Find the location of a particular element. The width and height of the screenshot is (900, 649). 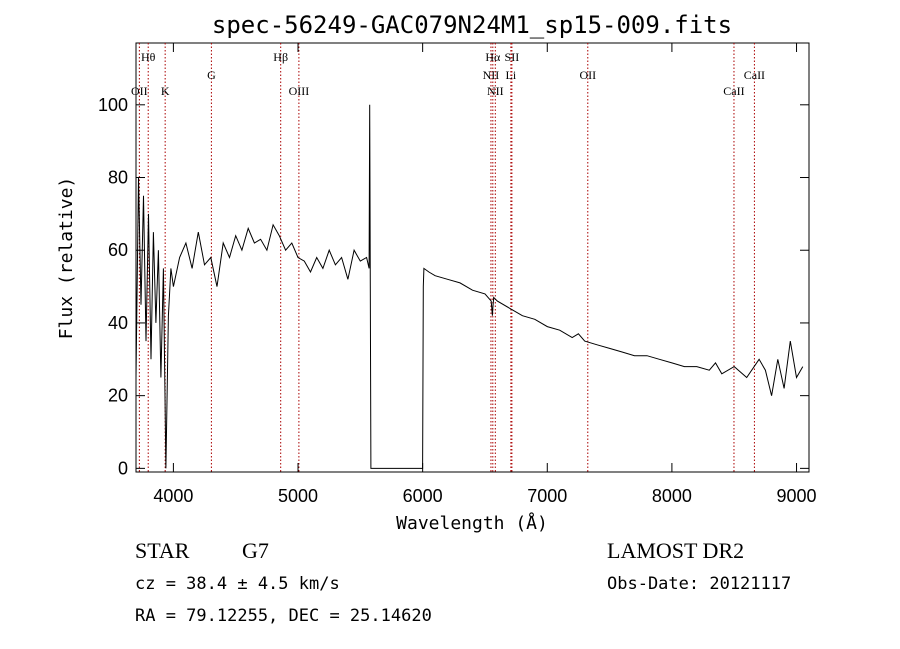

y-axis-label: Flux (relative) is located at coordinates (66, 258).